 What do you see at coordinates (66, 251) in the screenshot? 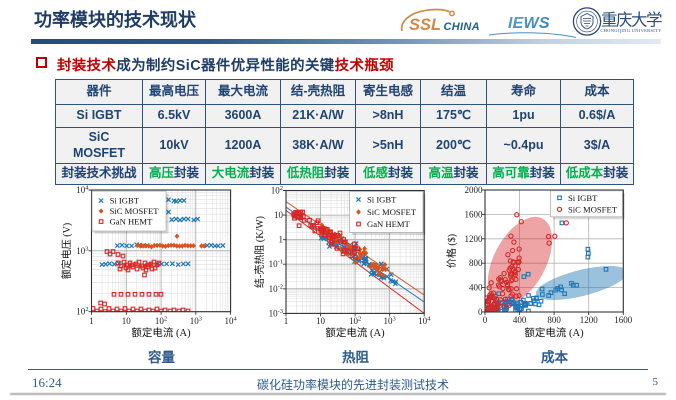
I see `svg-text: 额定电压 (V)` at bounding box center [66, 251].